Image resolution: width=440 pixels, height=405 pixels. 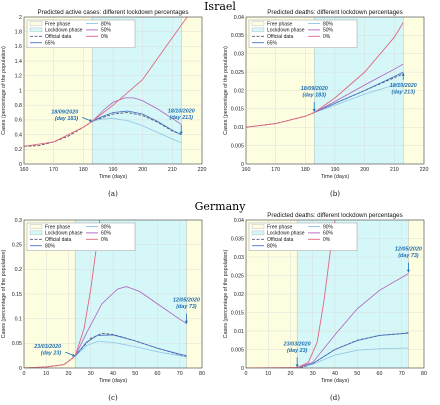 I want to click on y-tick-label: 0.03, so click(x=239, y=258).